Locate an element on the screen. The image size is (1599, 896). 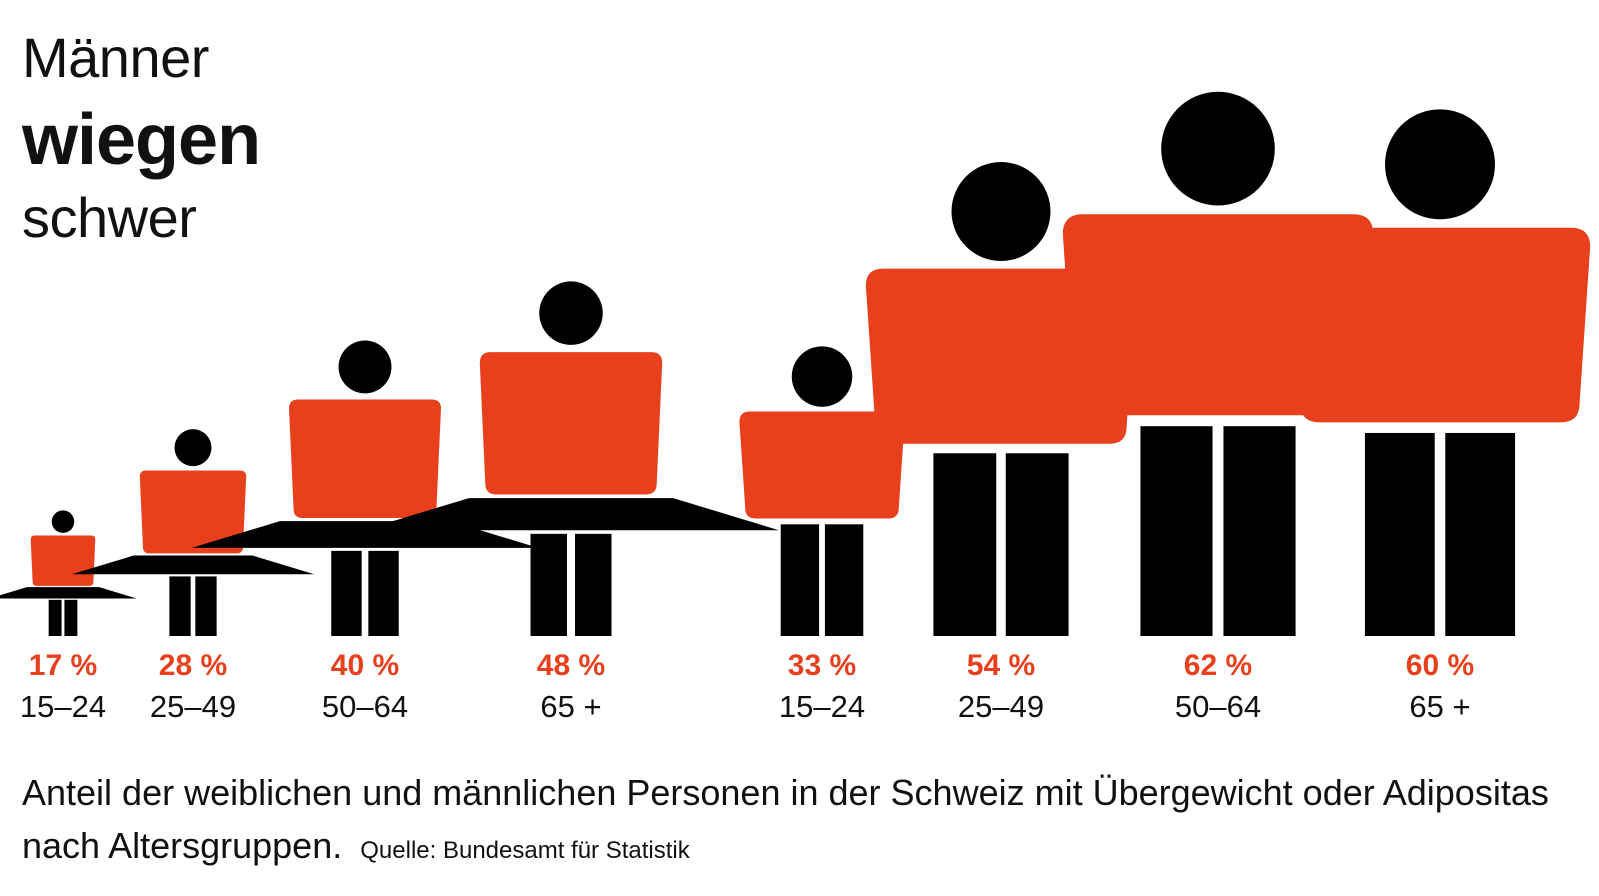
chart-title: Männer wiegen schwer is located at coordinates (141, 137).